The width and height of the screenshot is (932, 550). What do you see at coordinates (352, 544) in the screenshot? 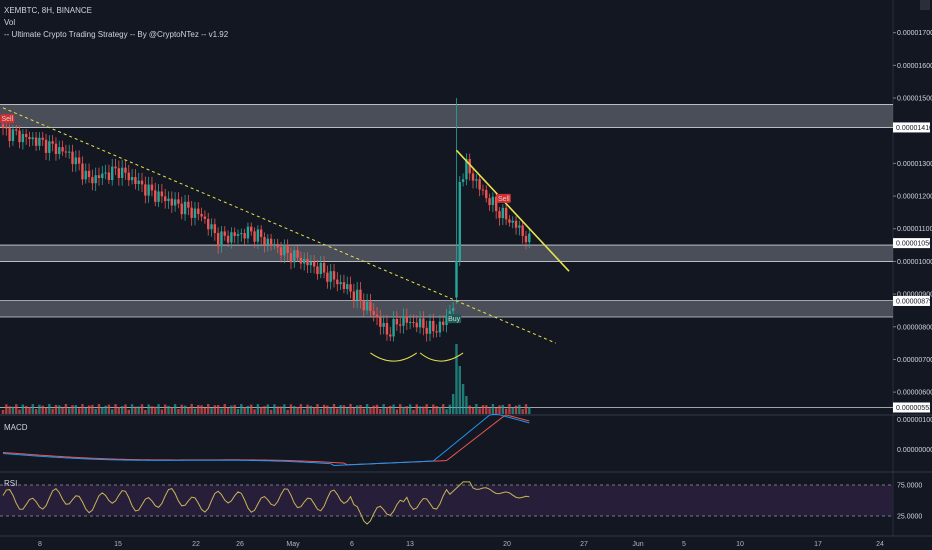
I see `time-tick-label: 6` at bounding box center [352, 544].